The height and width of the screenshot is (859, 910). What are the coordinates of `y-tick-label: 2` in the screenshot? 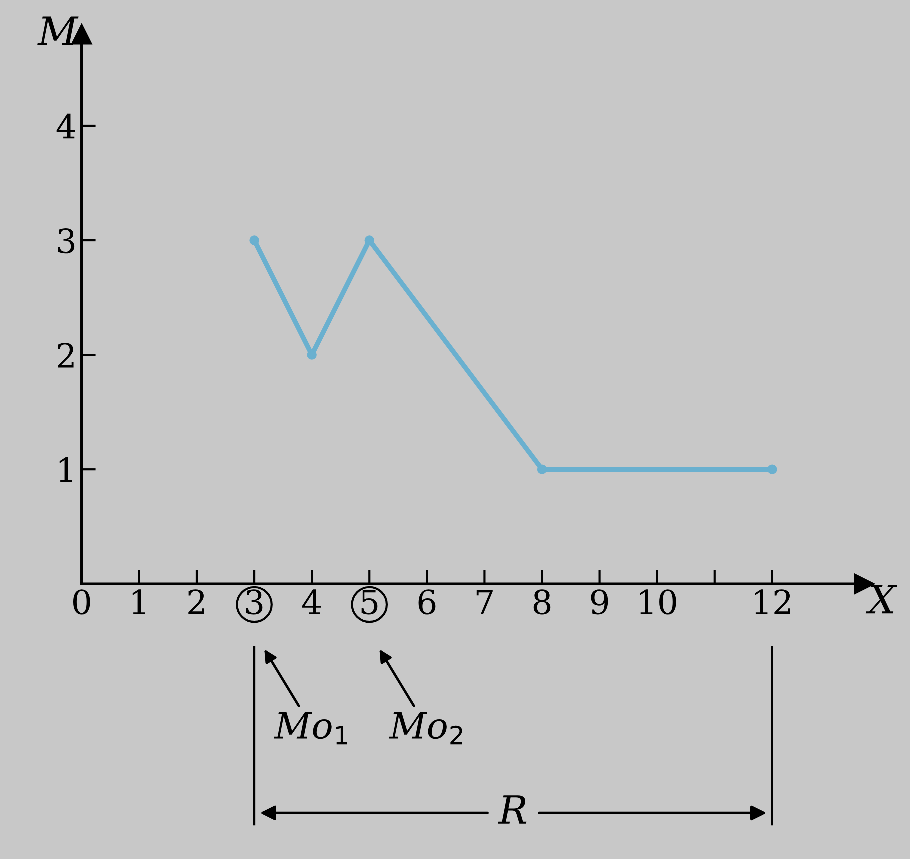 It's located at (66, 355).